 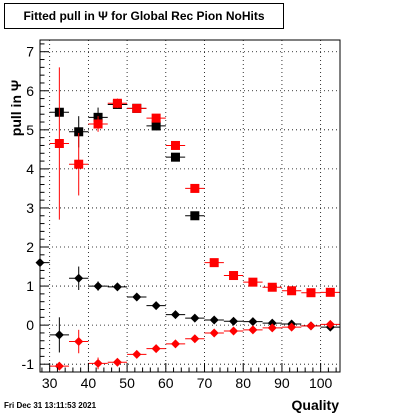 I want to click on x-tick-label: 70, so click(x=205, y=383).